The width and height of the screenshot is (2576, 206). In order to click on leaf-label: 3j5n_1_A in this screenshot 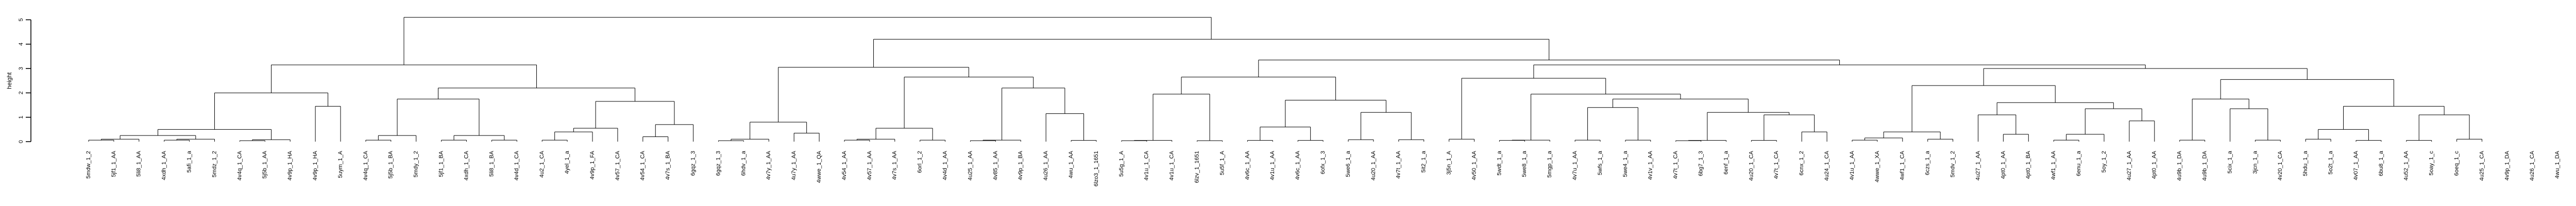, I will do `click(1449, 163)`.